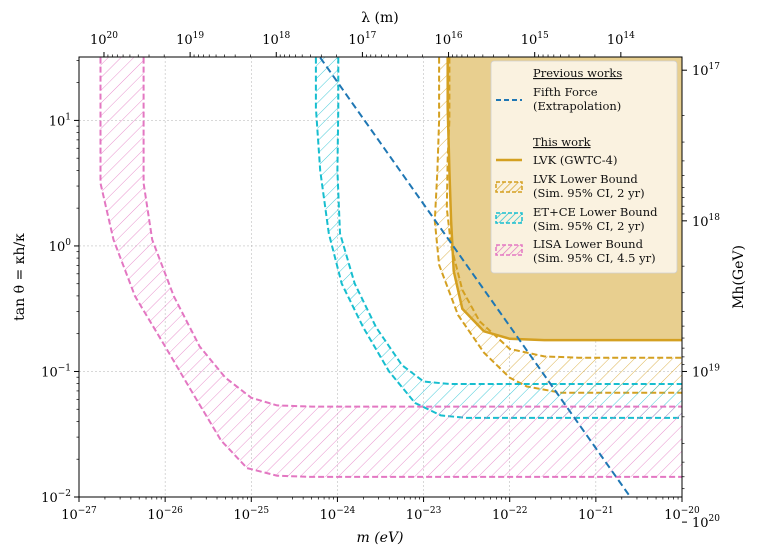 The width and height of the screenshot is (758, 558). I want to click on y-tick-label: 10⁻¹, so click(56, 371).